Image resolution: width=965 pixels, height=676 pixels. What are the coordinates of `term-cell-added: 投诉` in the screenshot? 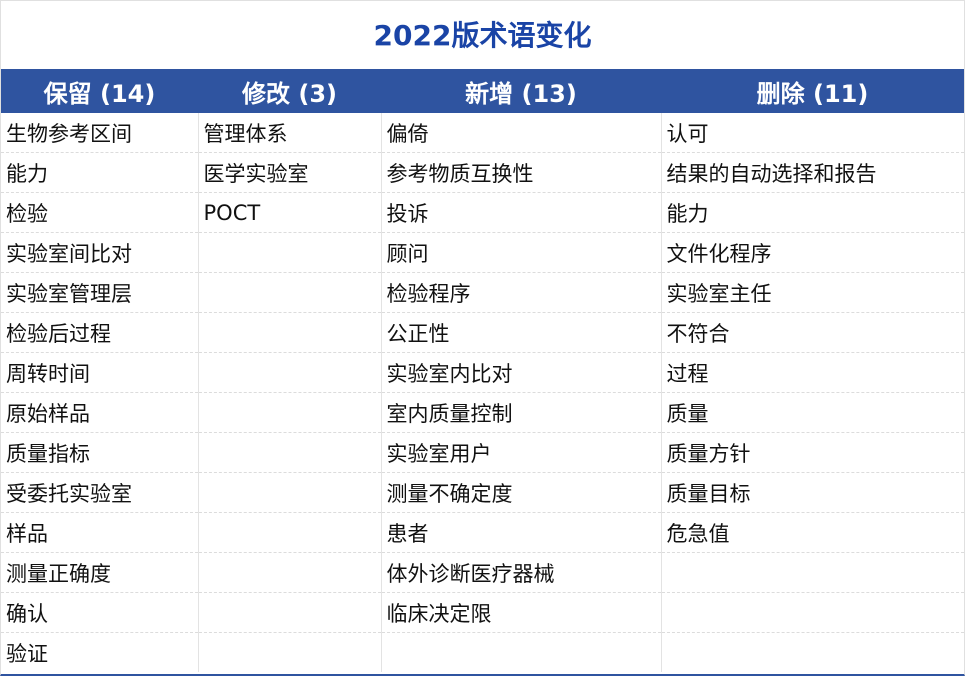 It's located at (521, 212).